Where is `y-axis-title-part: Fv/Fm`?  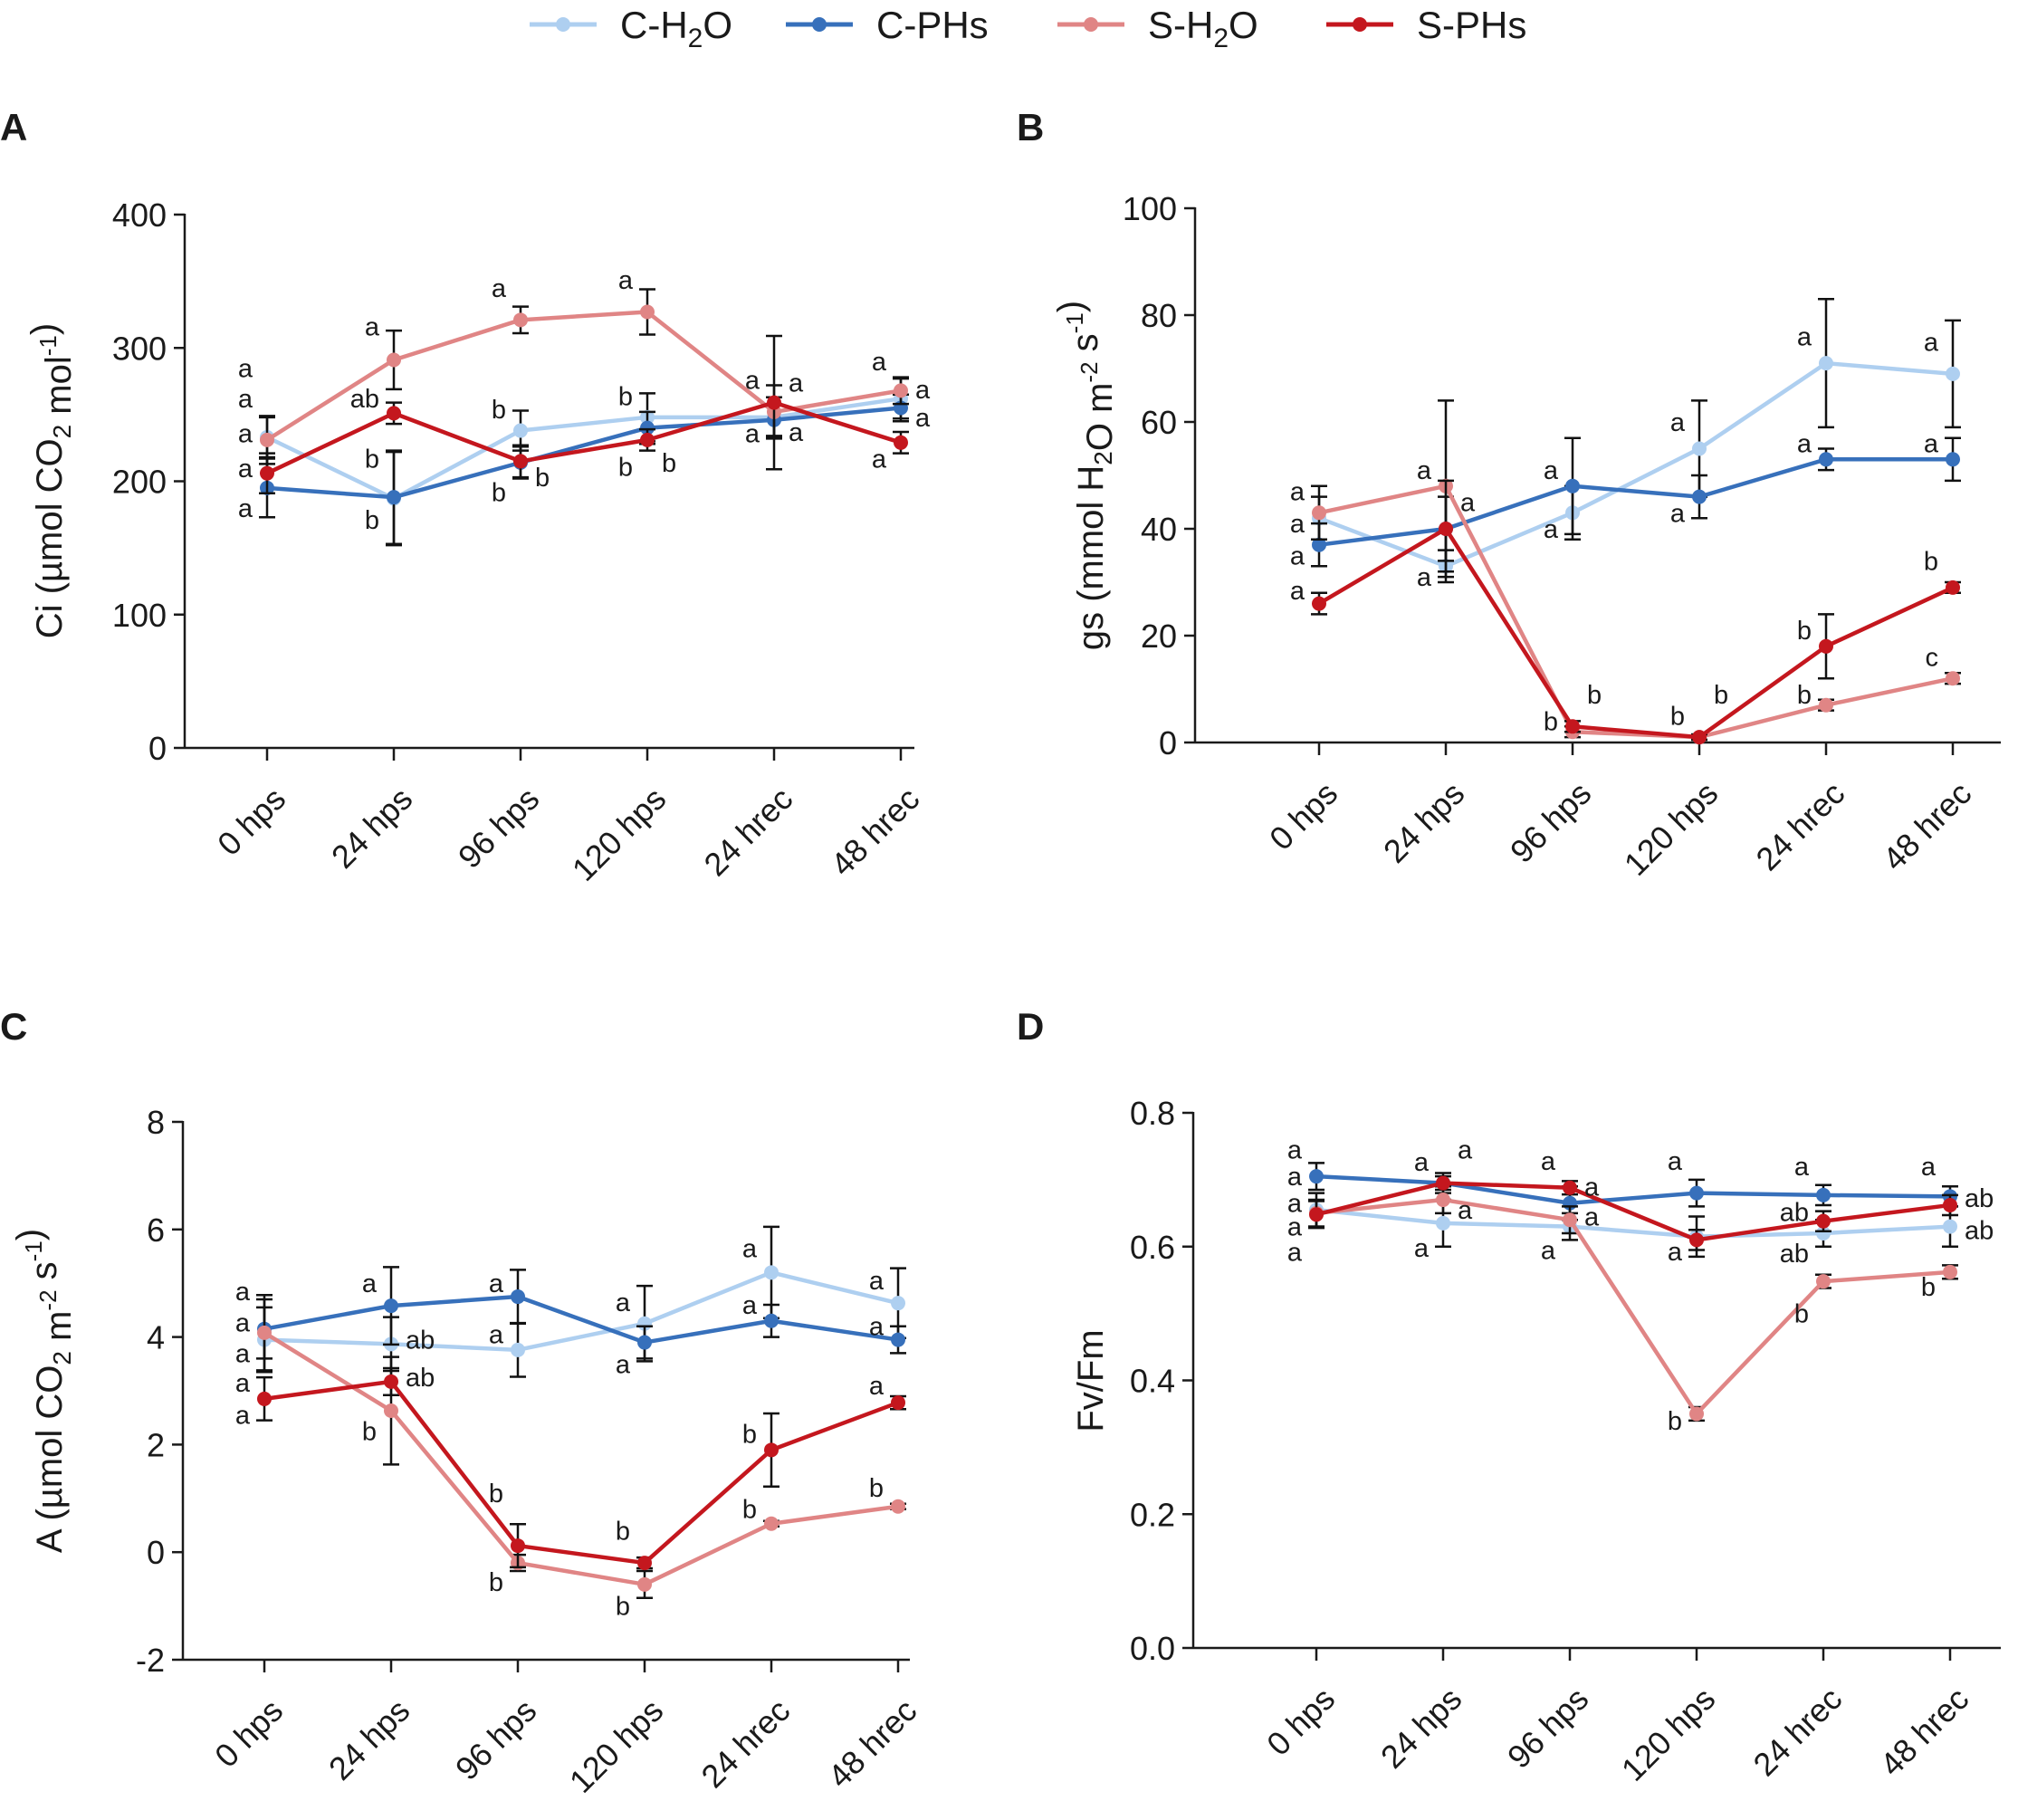
y-axis-title-part: Fv/Fm is located at coordinates (1091, 1380).